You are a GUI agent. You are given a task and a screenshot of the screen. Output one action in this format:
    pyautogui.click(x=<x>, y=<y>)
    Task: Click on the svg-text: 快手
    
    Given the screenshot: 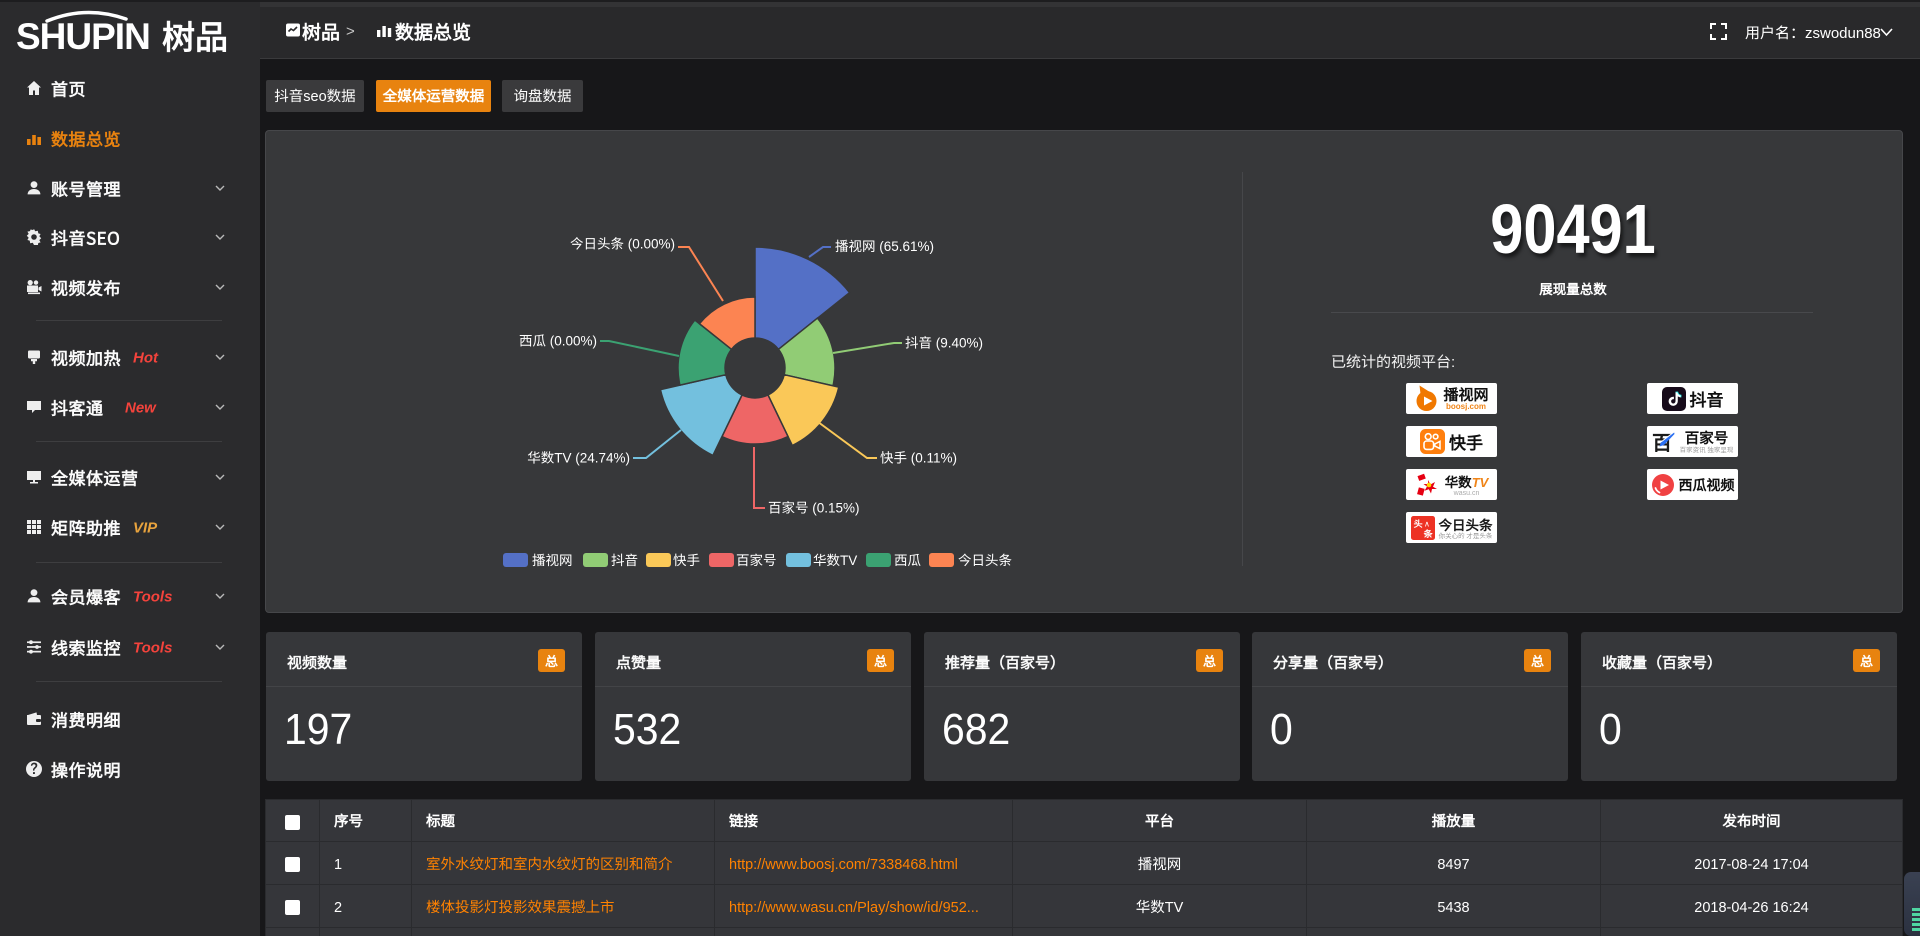 What is the action you would take?
    pyautogui.click(x=686, y=559)
    